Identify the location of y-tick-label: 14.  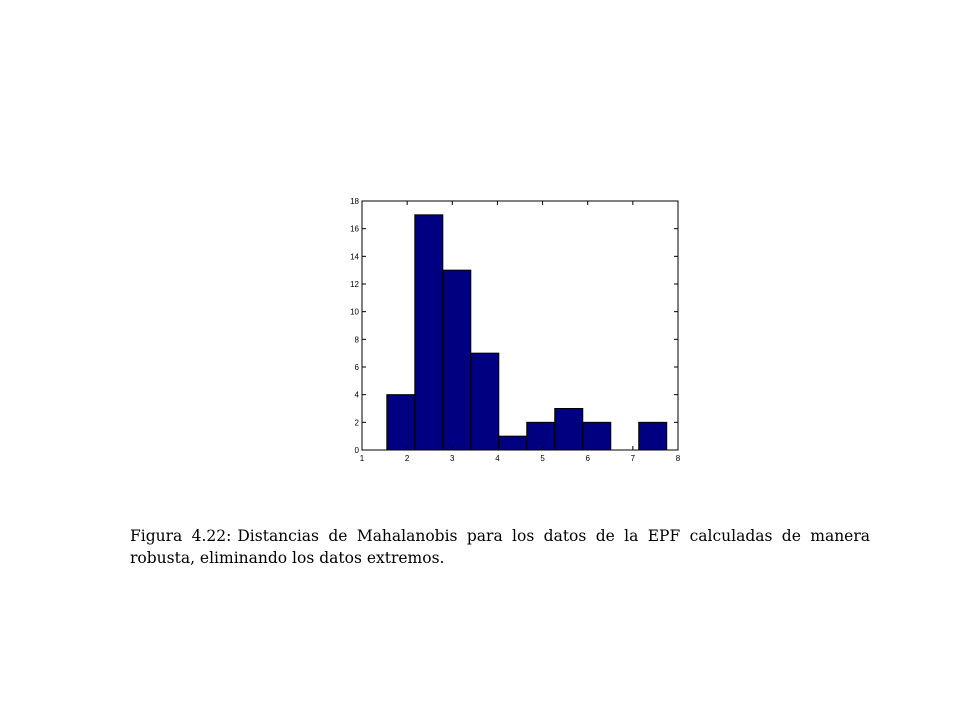
(354, 256).